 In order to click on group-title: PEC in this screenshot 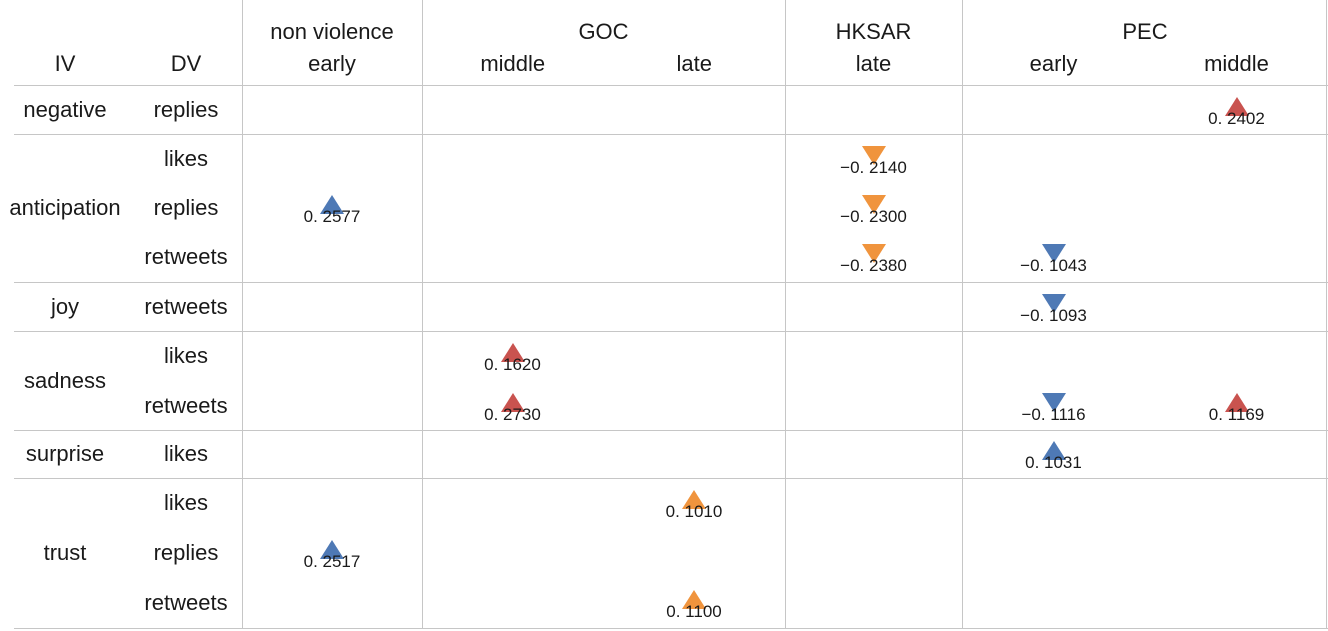, I will do `click(1145, 31)`.